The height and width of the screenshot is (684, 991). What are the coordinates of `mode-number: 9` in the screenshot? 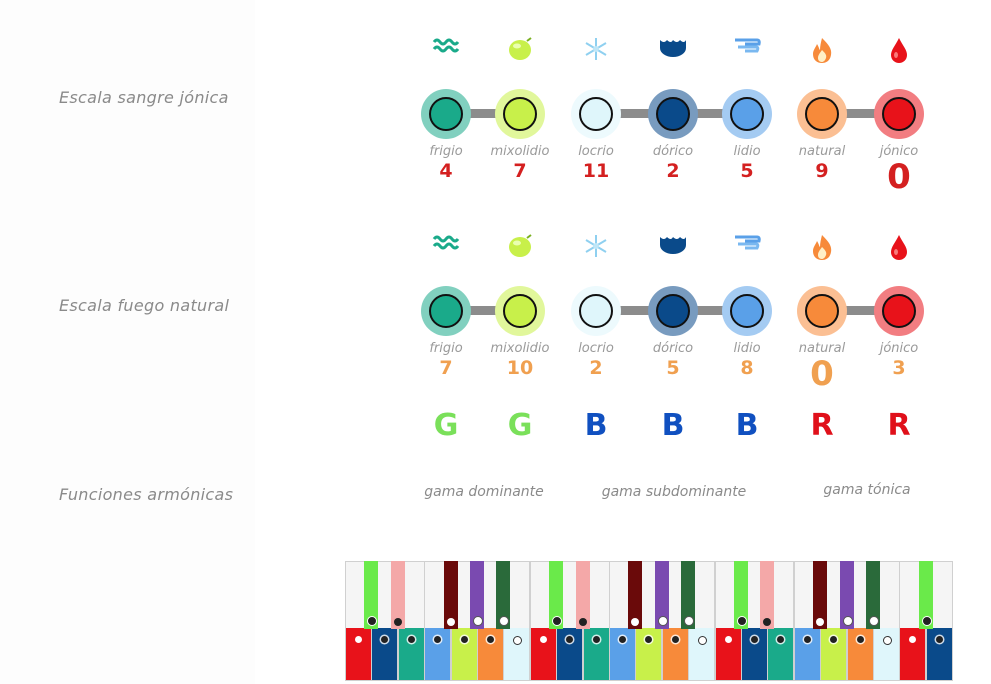 It's located at (822, 171).